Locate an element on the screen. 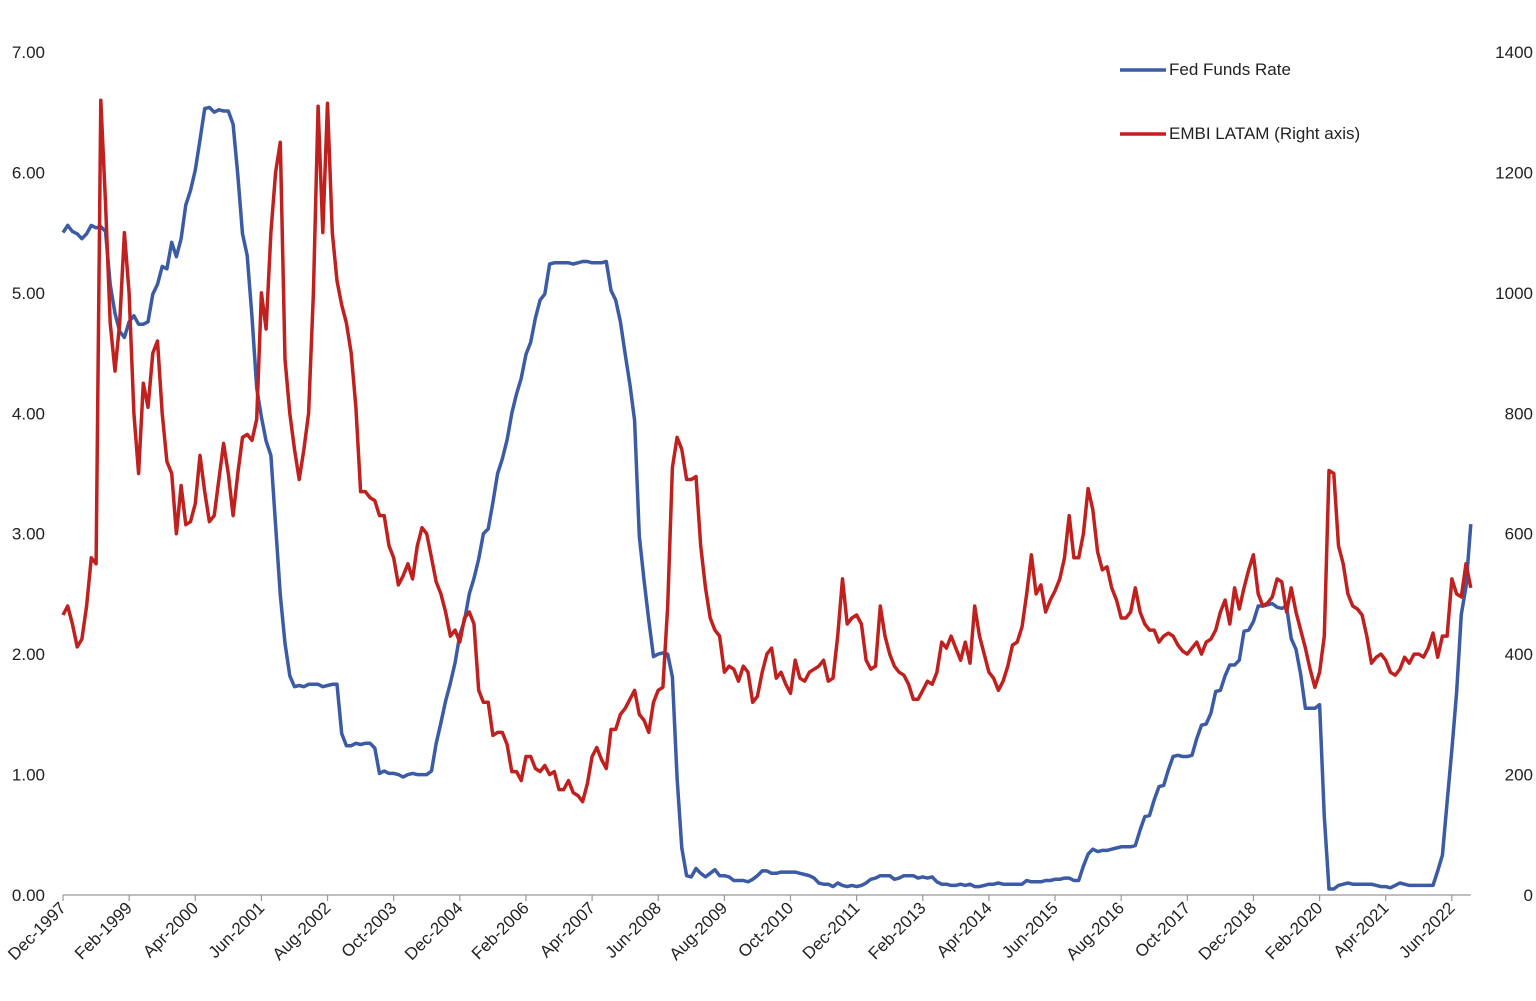 The image size is (1536, 1001). x-axis-tick-label: Apr-2007 is located at coordinates (567, 929).